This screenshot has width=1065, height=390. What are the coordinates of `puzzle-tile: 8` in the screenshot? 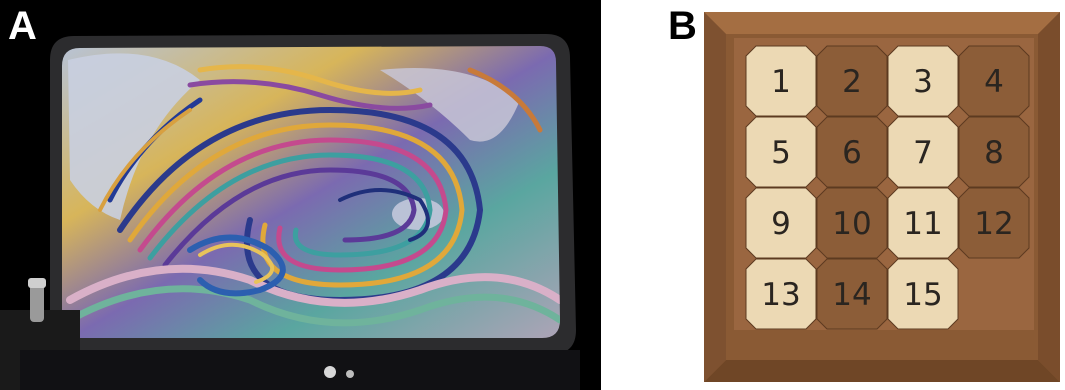 It's located at (994, 152).